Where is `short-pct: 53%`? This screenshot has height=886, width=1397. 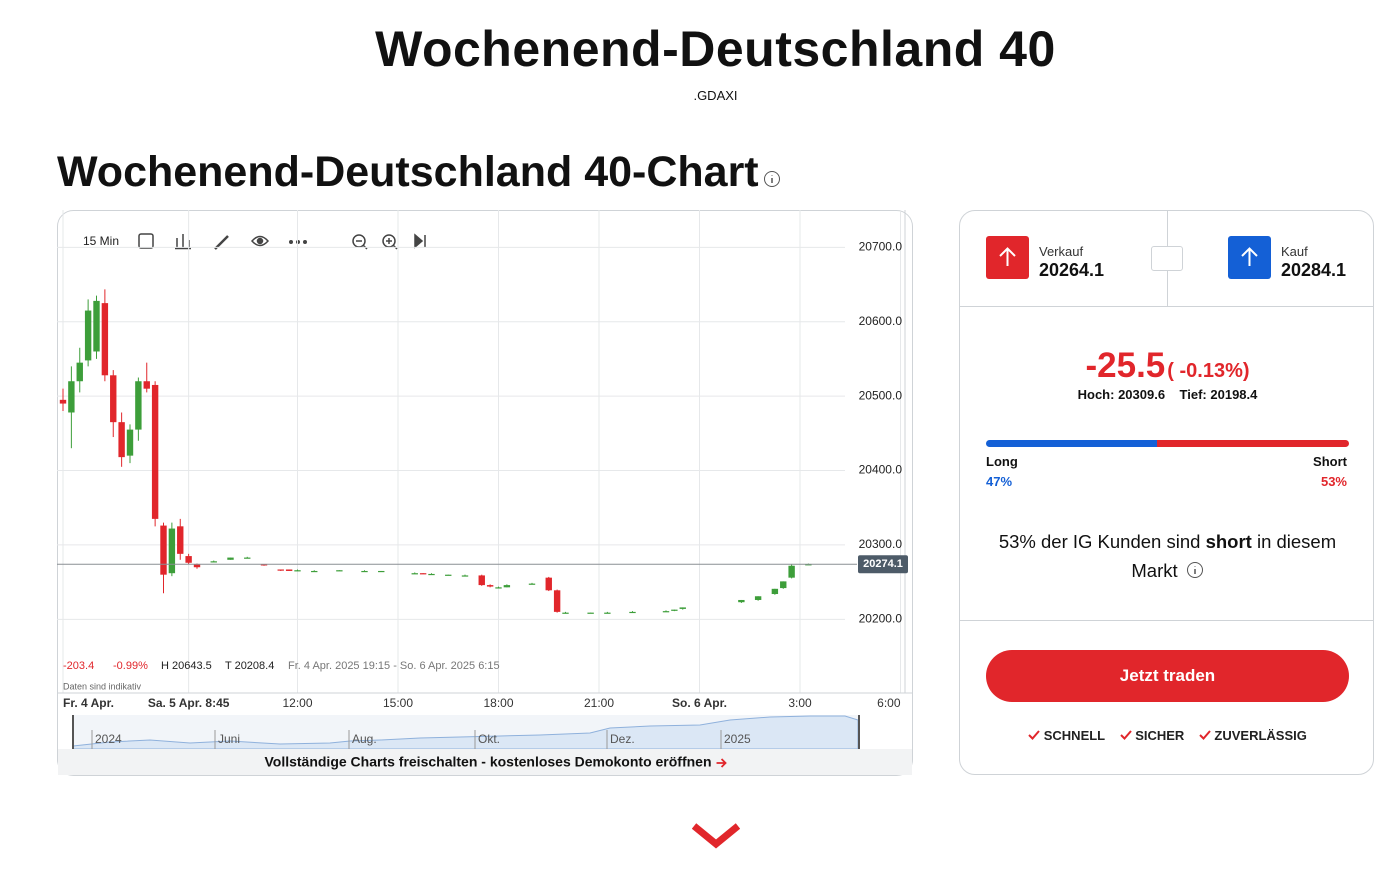 short-pct: 53% is located at coordinates (1333, 481).